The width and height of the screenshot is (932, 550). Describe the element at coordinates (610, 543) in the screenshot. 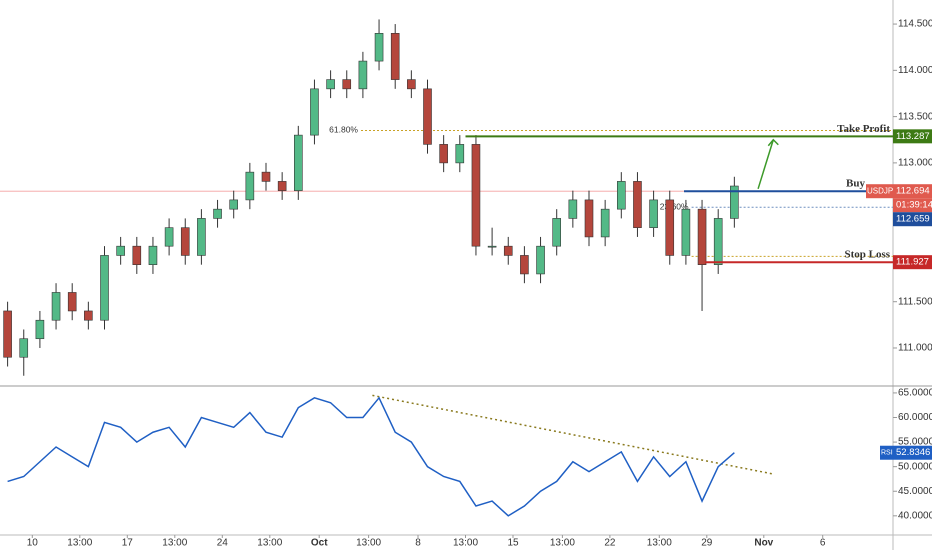

I see `x-tick-label: 22` at that location.